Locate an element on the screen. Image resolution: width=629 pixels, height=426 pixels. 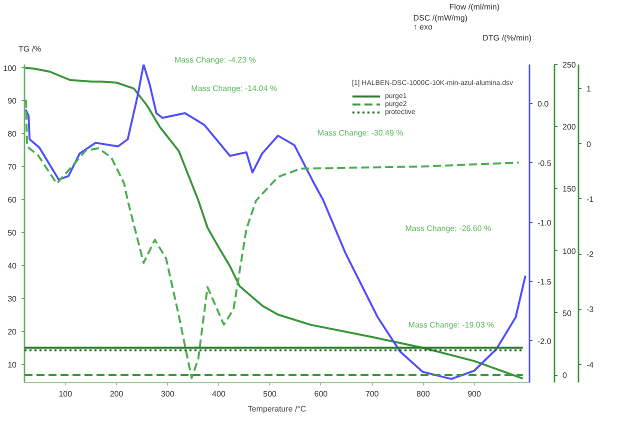
x-tick-label: 500 is located at coordinates (270, 394).